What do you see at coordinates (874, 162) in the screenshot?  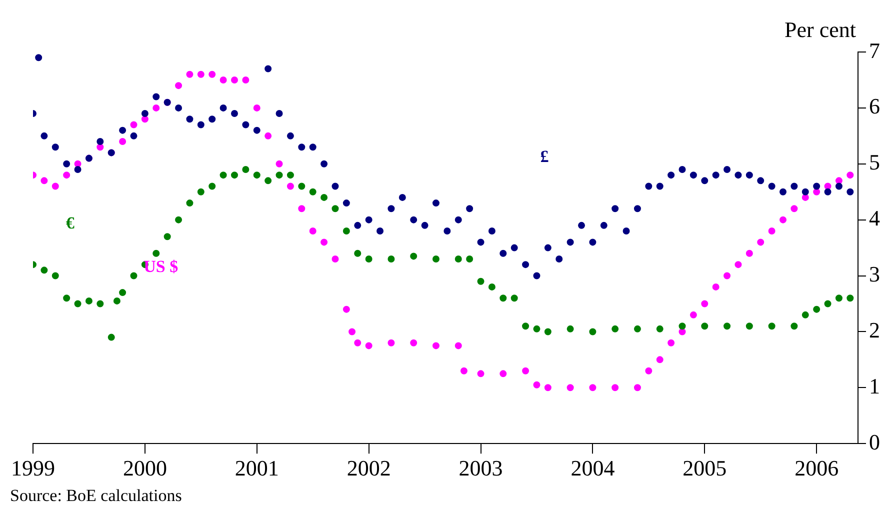 I see `y-tick-label: 5` at bounding box center [874, 162].